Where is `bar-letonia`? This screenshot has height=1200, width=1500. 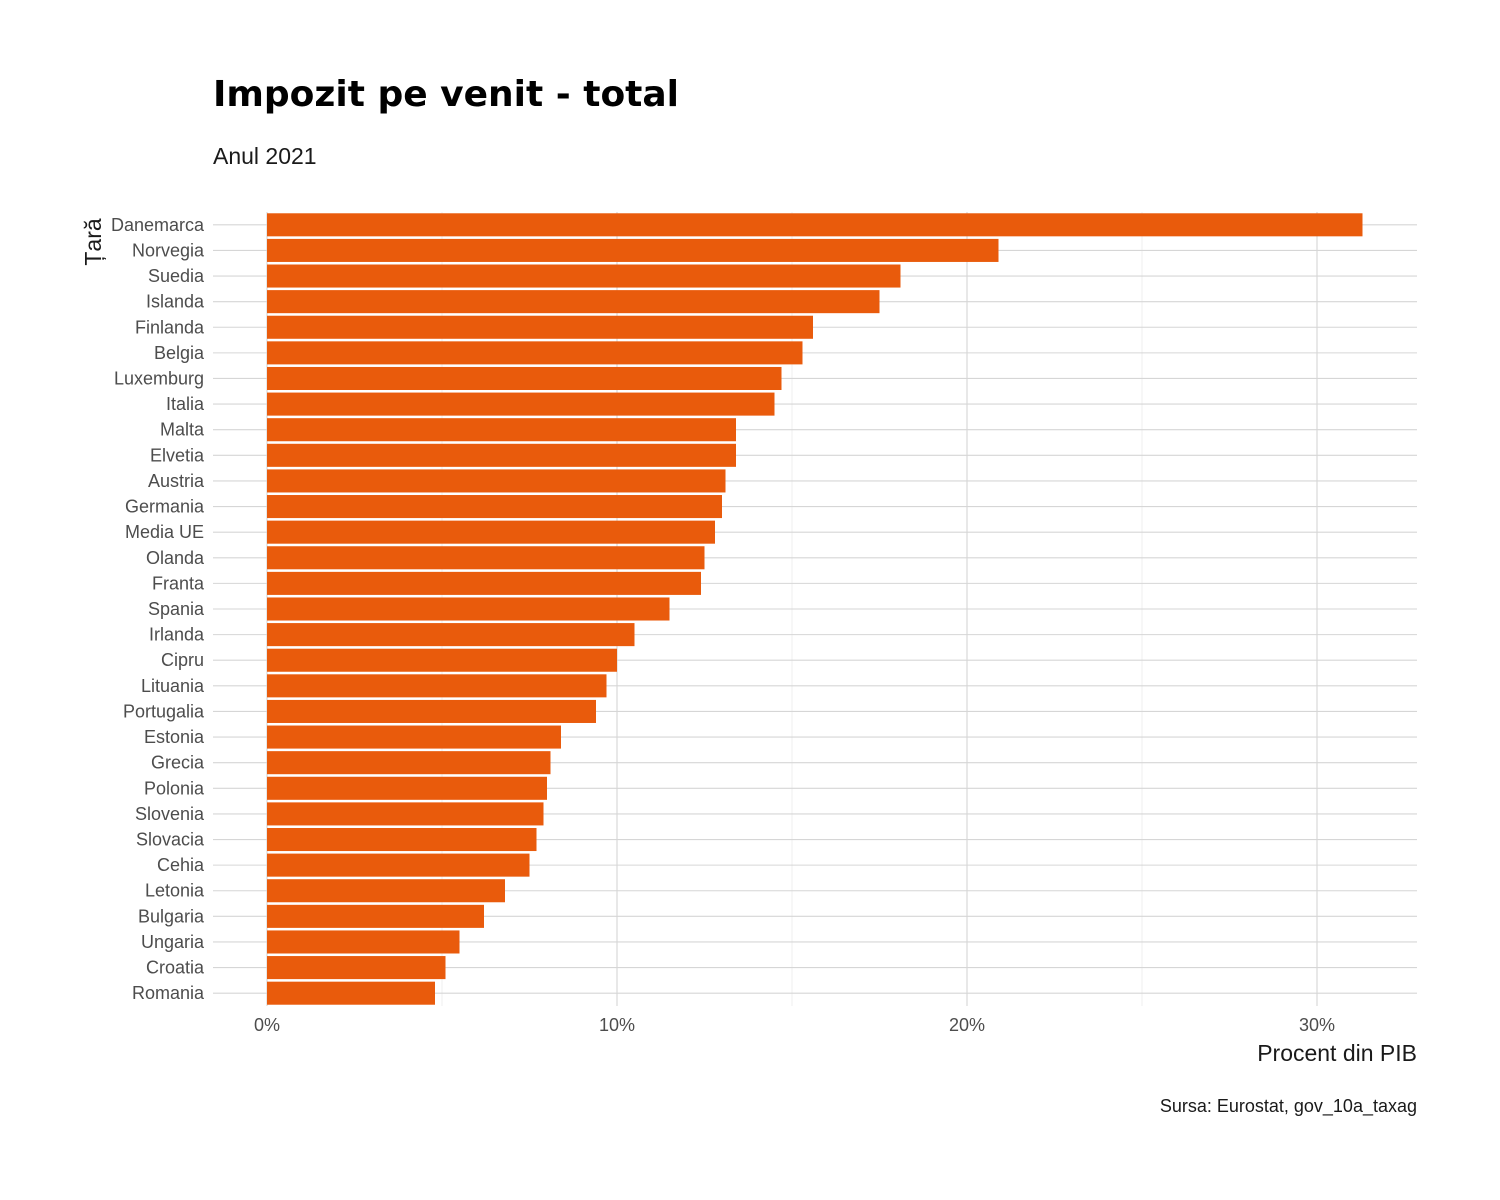
bar-letonia is located at coordinates (386, 891).